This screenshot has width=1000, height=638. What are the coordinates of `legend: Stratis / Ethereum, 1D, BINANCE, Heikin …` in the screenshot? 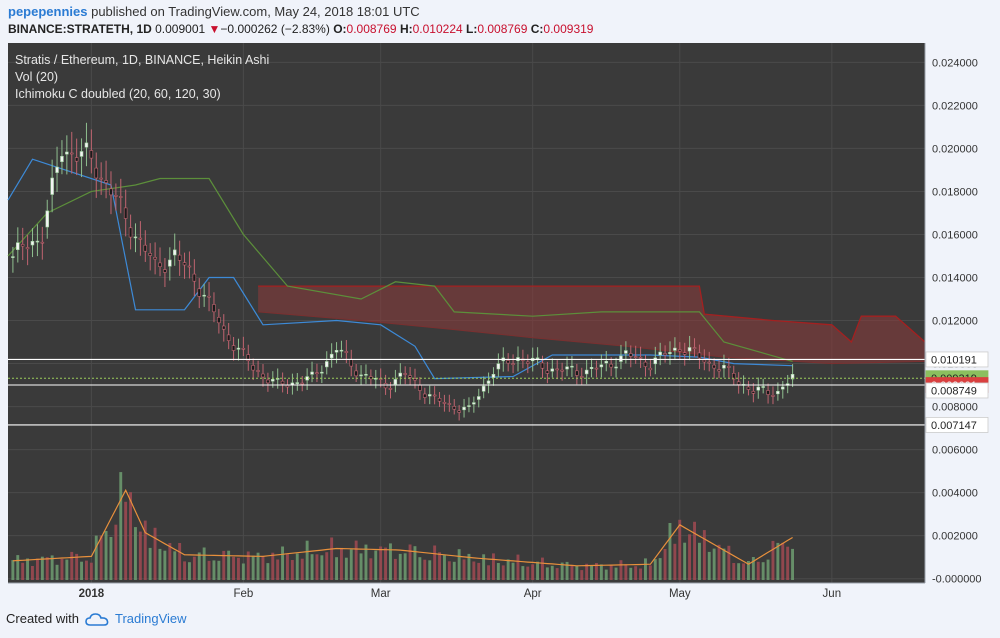 It's located at (142, 77).